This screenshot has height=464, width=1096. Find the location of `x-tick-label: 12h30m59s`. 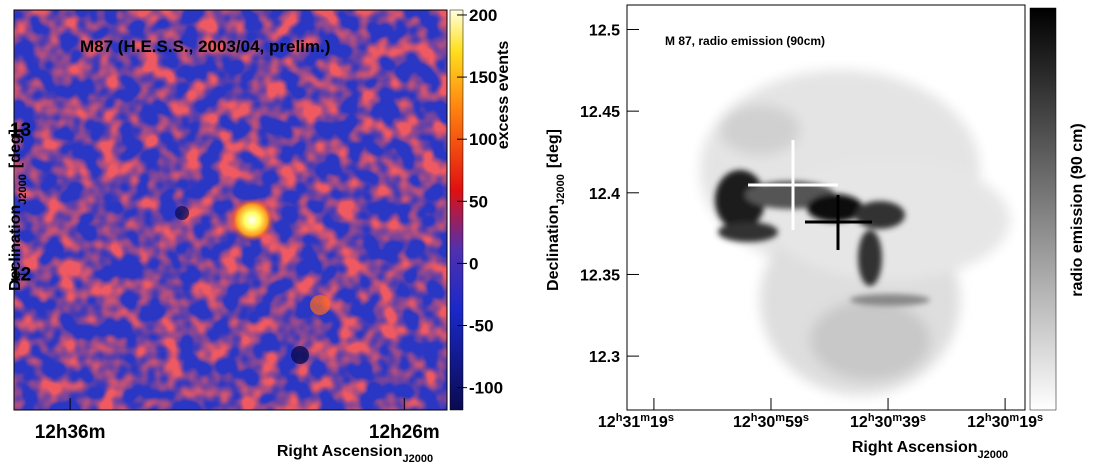

x-tick-label: 12h30m59s is located at coordinates (771, 421).